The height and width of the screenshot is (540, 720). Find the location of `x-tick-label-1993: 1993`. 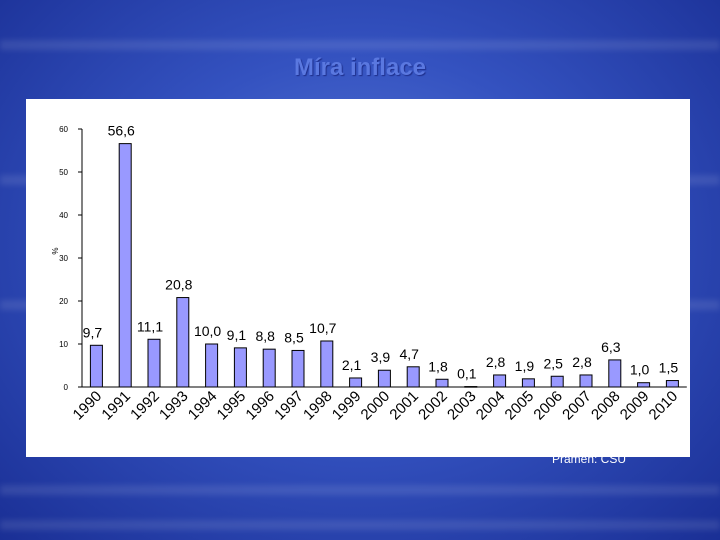

x-tick-label-1993: 1993 is located at coordinates (174, 406).